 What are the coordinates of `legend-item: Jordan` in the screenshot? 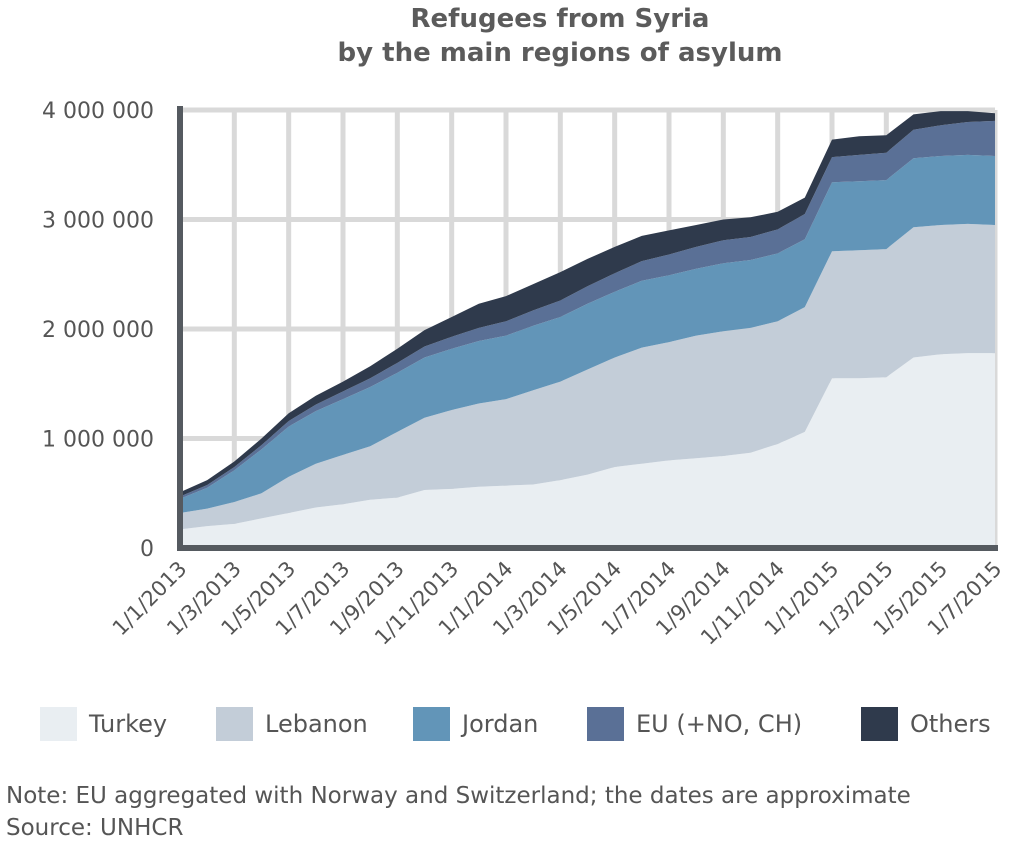 It's located at (475, 724).